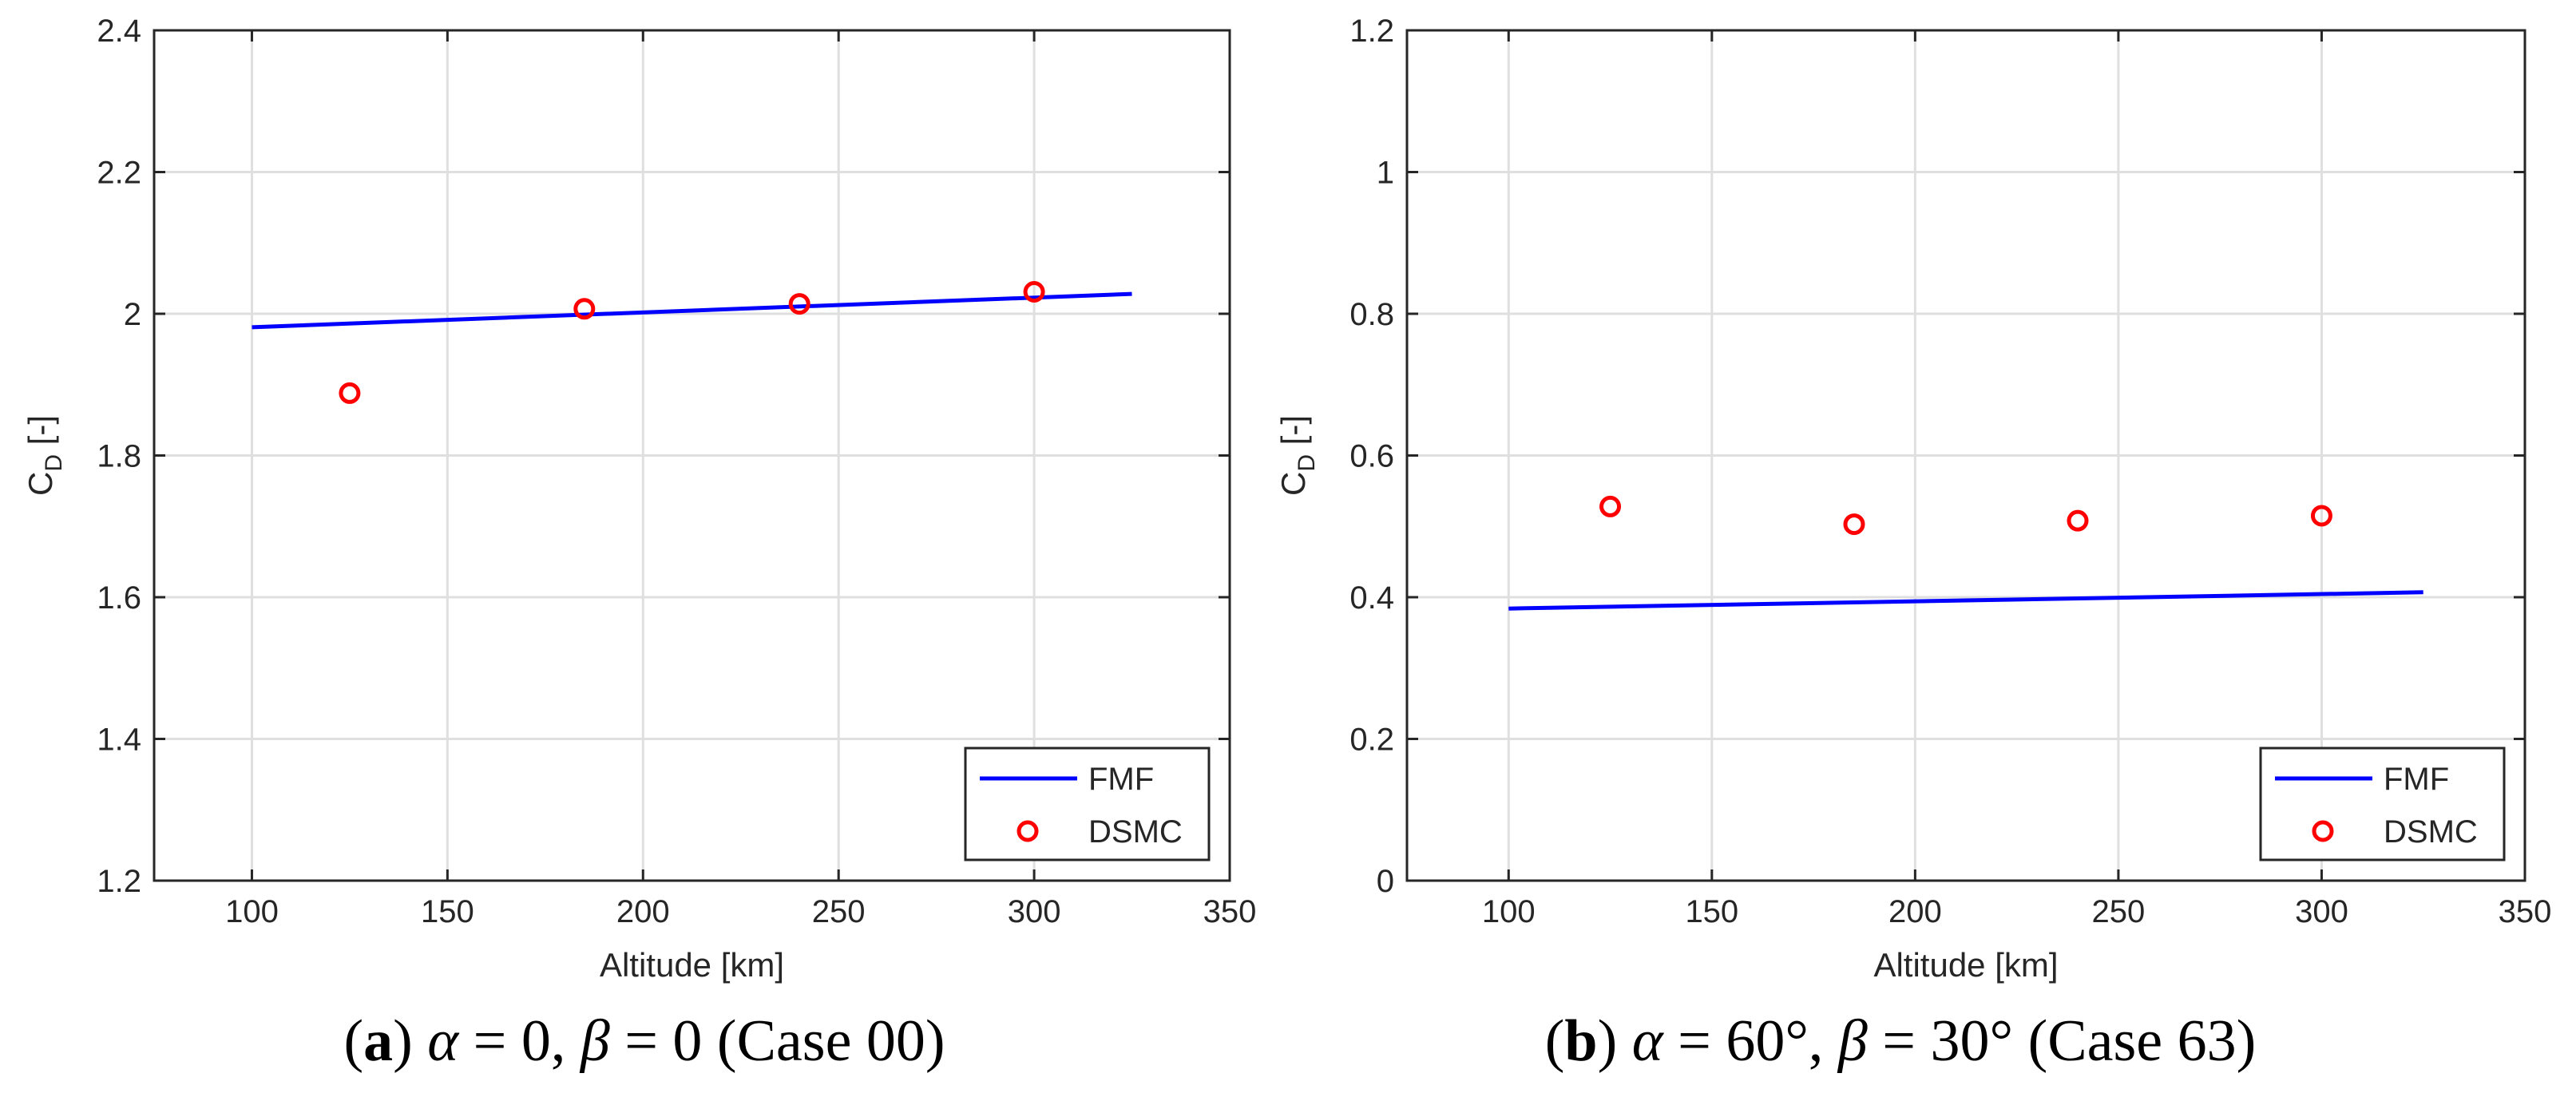 The image size is (2576, 1101). I want to click on caption-case: (Case 00), so click(831, 1041).